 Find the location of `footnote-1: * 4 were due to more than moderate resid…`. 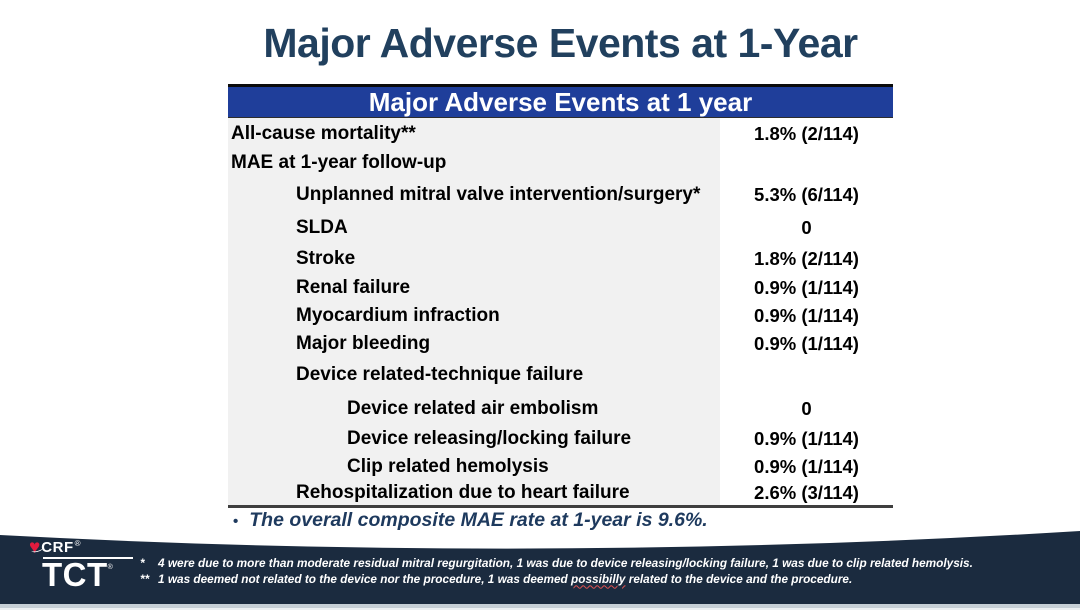

footnote-1: * 4 were due to more than moderate resid… is located at coordinates (556, 564).